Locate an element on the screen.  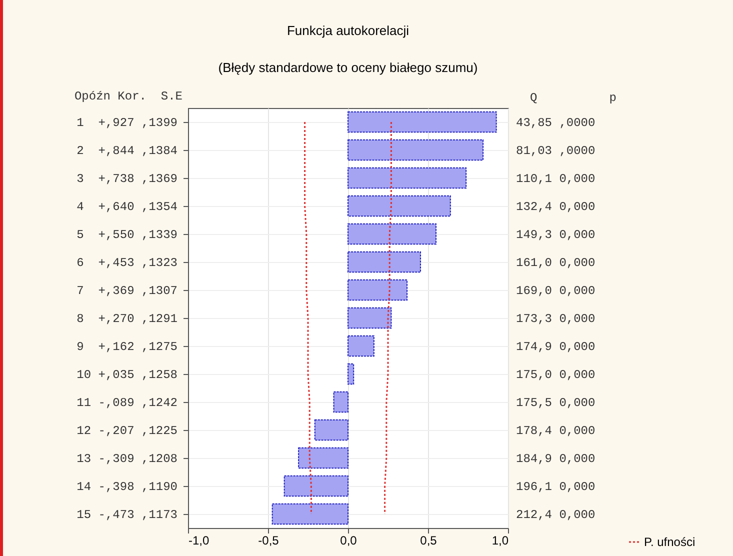
text: 173,3 0,000 is located at coordinates (556, 319).